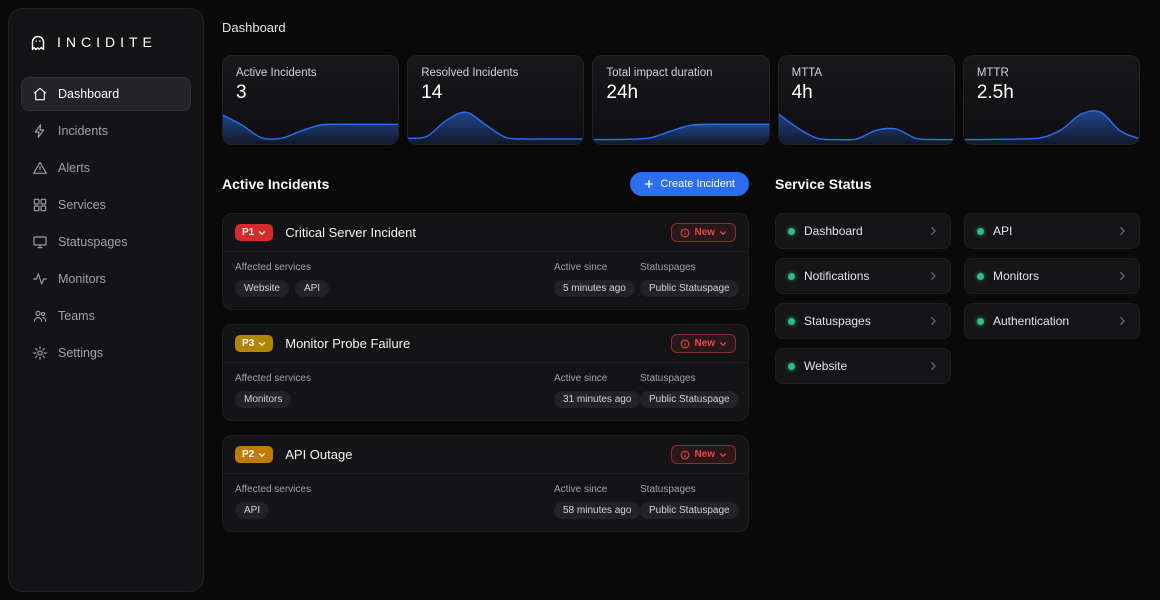 This screenshot has height=600, width=1160. I want to click on create-incident-button: Create Incident, so click(689, 184).